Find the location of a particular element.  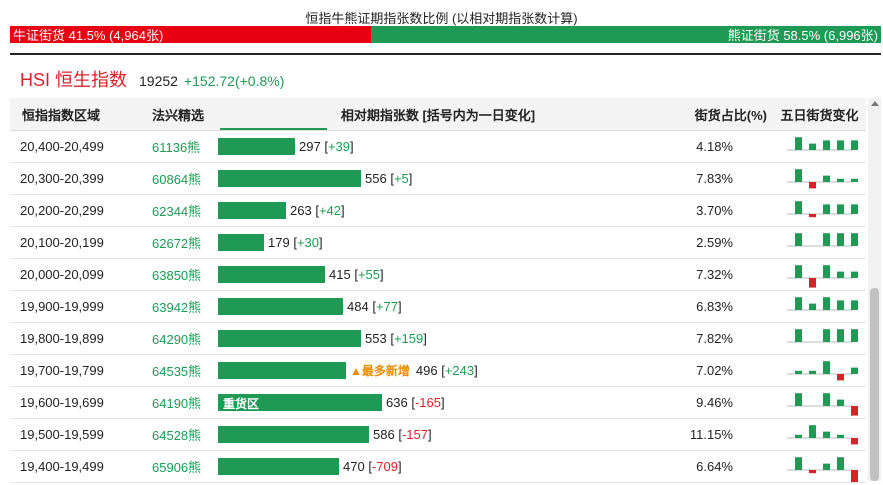

table-row: 19,700-19,799 64535熊 ▲最多新增 496 [+243] 7.02% is located at coordinates (438, 371).